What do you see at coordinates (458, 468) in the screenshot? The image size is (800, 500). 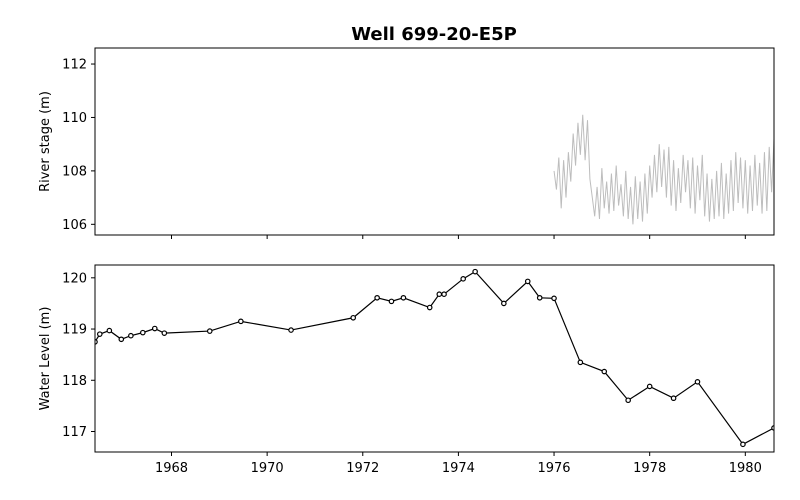 I see `water-level-x-tick-label: 1974` at bounding box center [458, 468].